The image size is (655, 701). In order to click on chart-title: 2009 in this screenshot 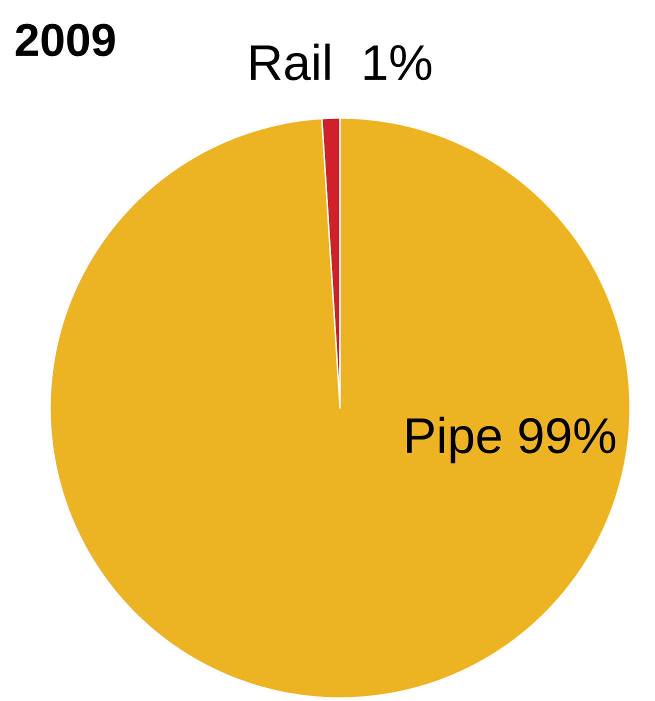, I will do `click(65, 40)`.